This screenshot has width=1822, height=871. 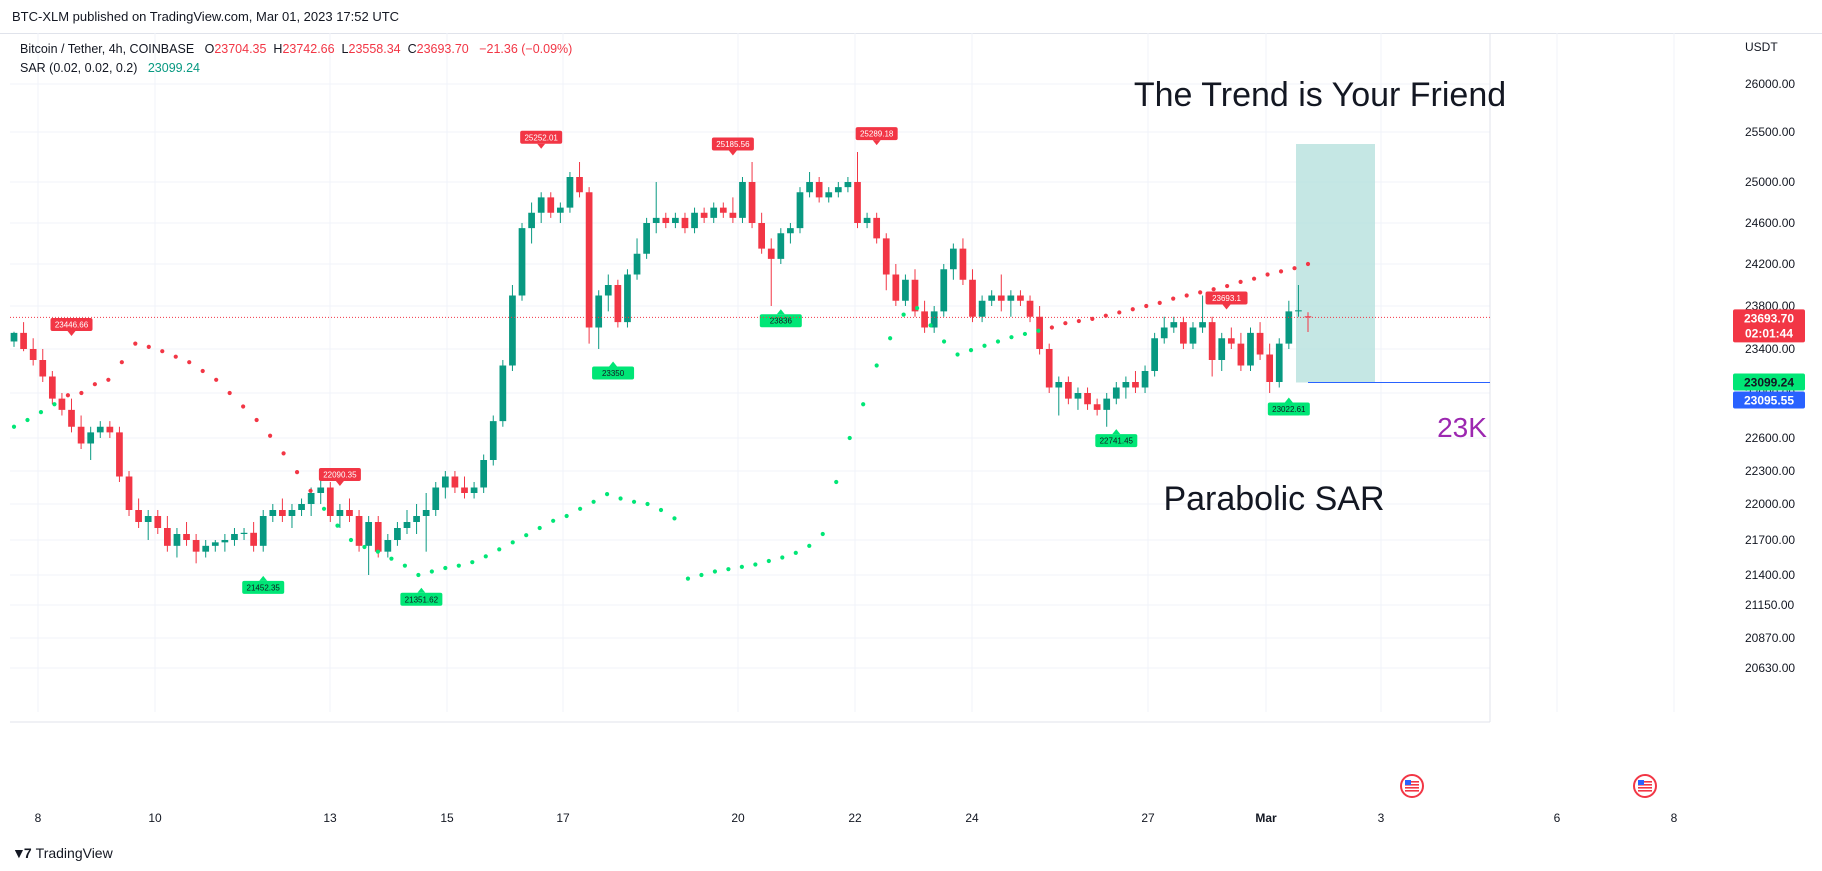 I want to click on sar-label-text: 21452.35, so click(x=264, y=587).